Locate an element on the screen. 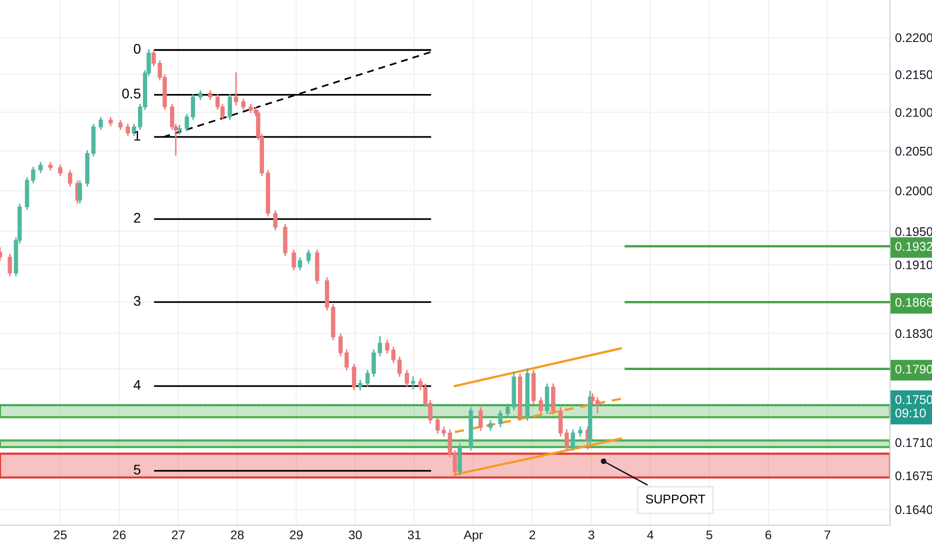  x-tick-label: 29 is located at coordinates (296, 535).